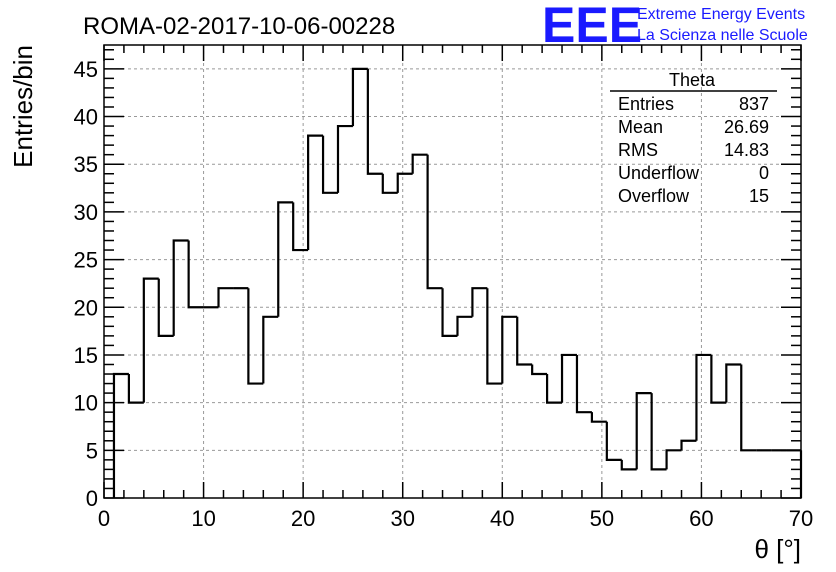 The image size is (836, 572). I want to click on x-tick-label: 50, so click(602, 518).